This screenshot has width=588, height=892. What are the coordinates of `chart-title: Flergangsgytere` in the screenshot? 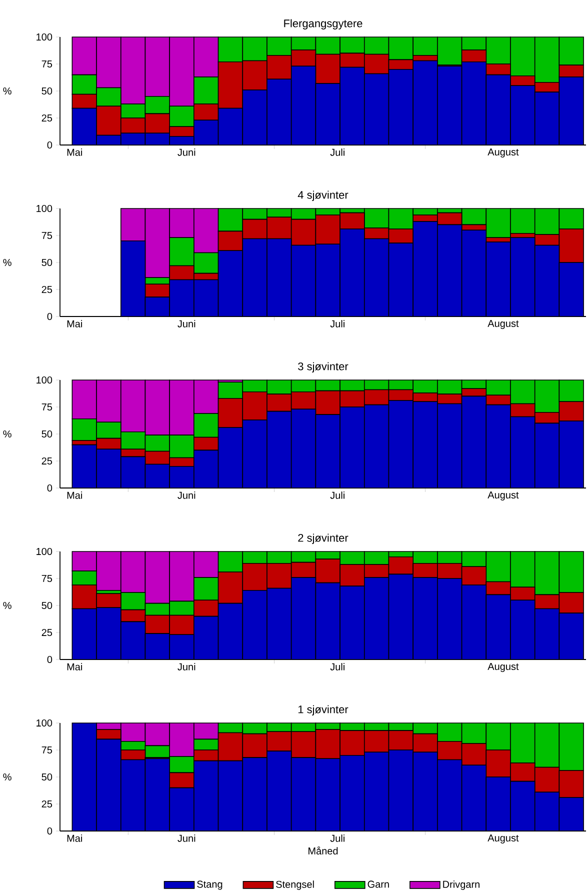 It's located at (323, 24).